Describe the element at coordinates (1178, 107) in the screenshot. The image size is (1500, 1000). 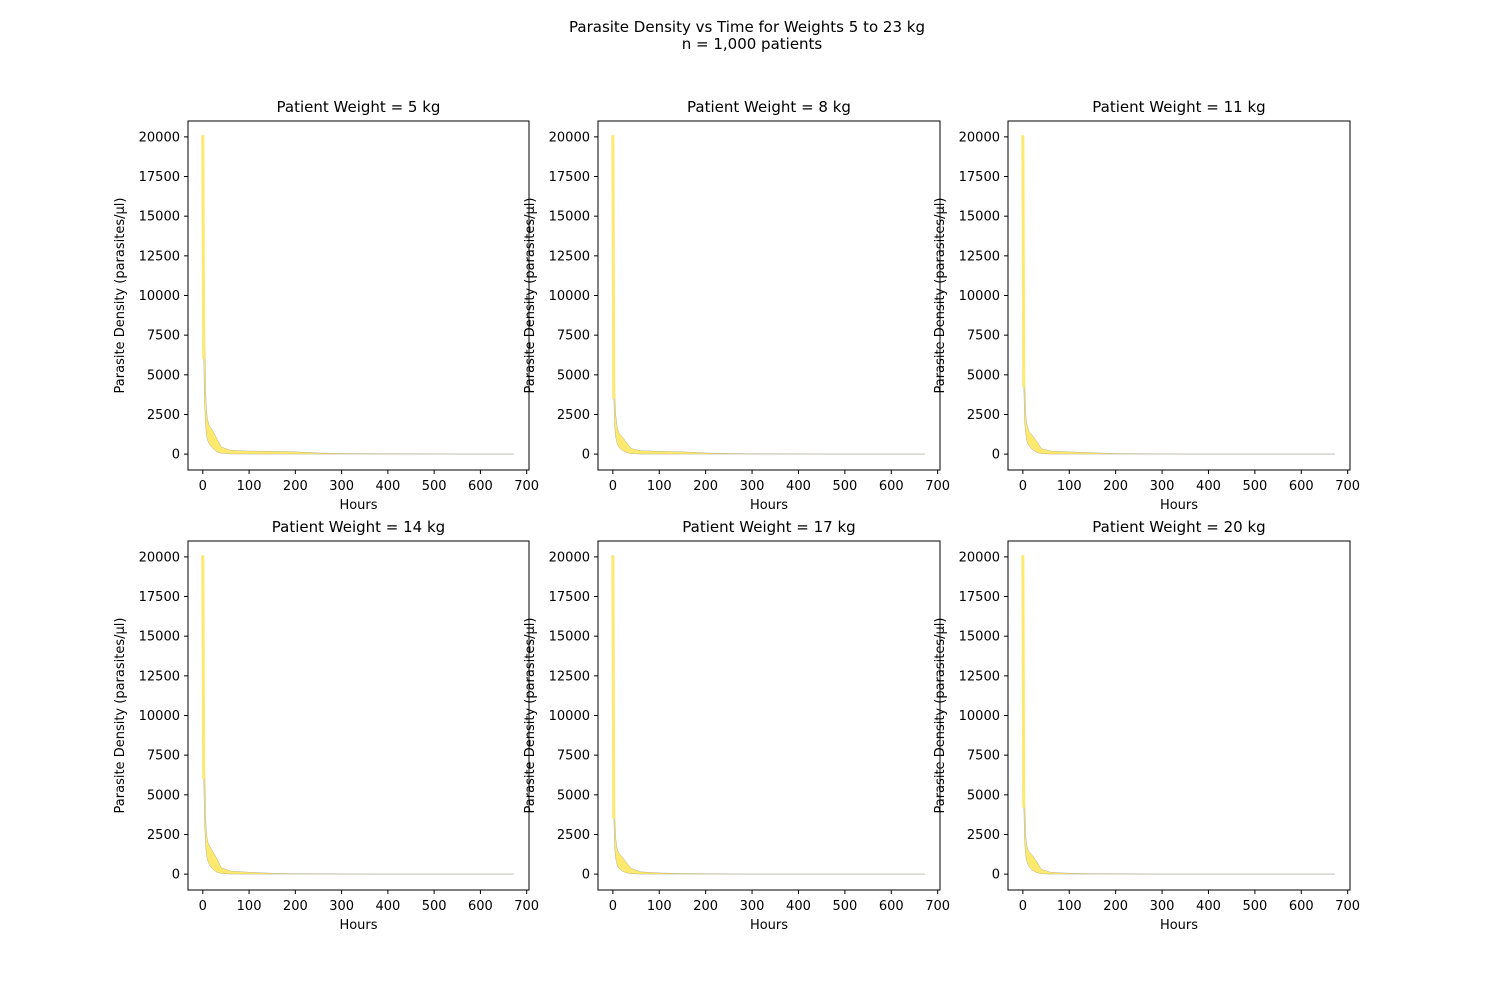
I see `subplot-title: Patient Weight = 11 kg` at that location.